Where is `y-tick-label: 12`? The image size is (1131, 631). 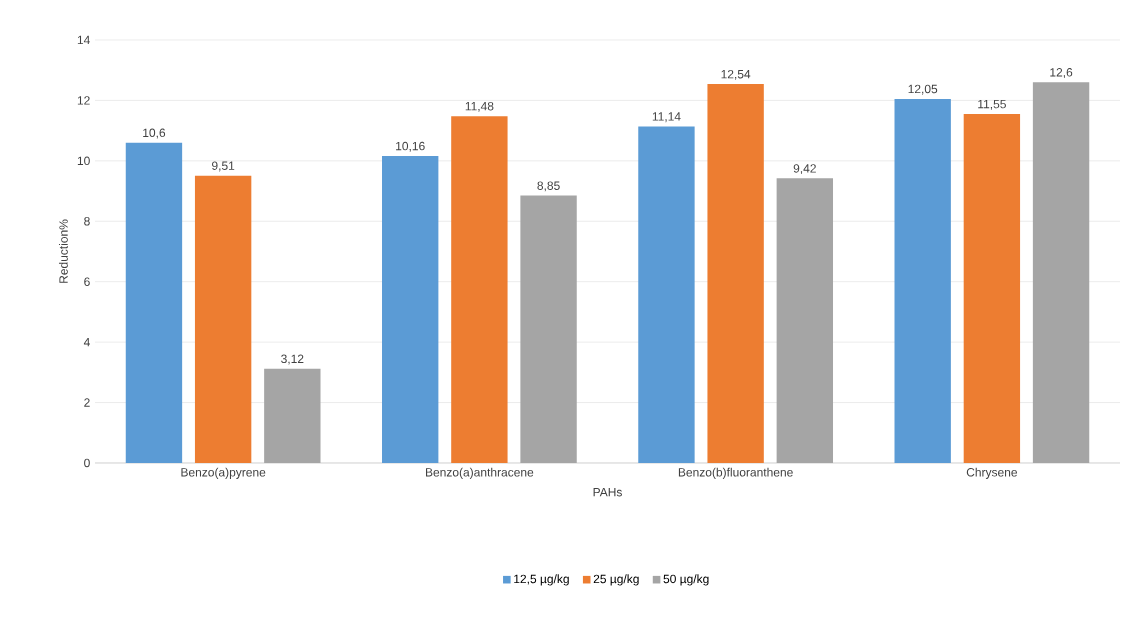
y-tick-label: 12 is located at coordinates (83, 100).